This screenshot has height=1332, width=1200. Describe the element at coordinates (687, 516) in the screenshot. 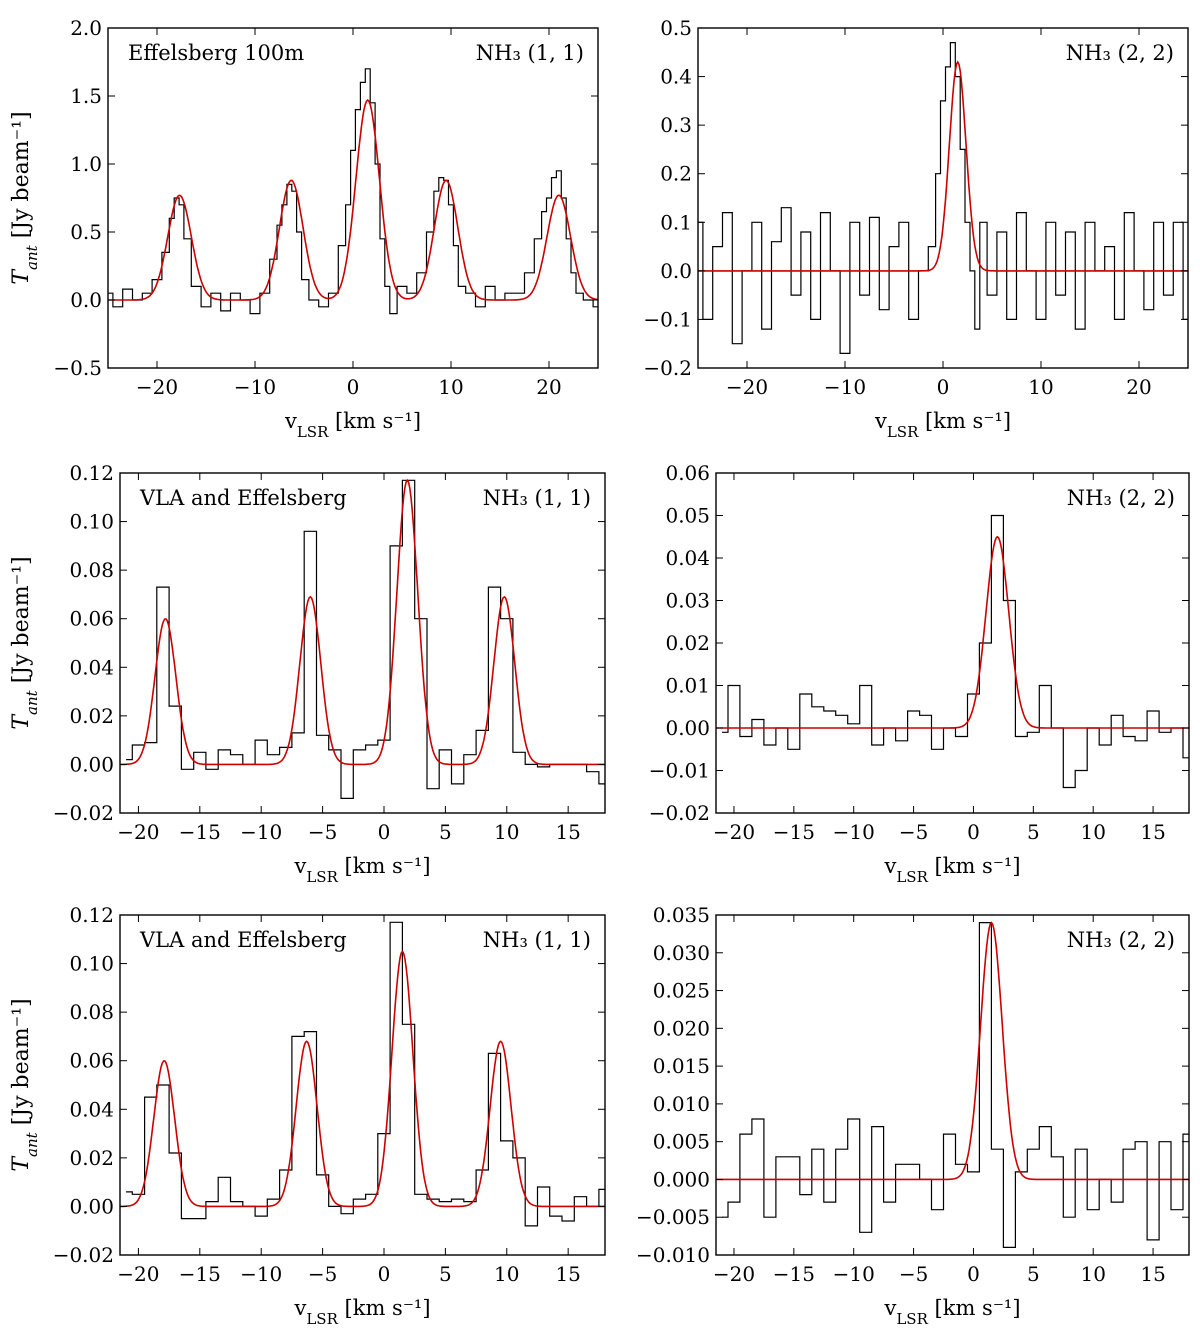

I see `y-tick-label: 0.05` at that location.